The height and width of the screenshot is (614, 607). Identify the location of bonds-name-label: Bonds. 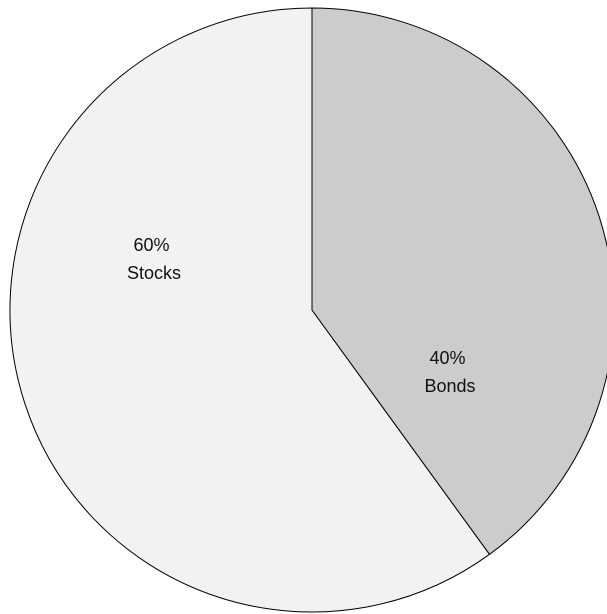
(449, 386).